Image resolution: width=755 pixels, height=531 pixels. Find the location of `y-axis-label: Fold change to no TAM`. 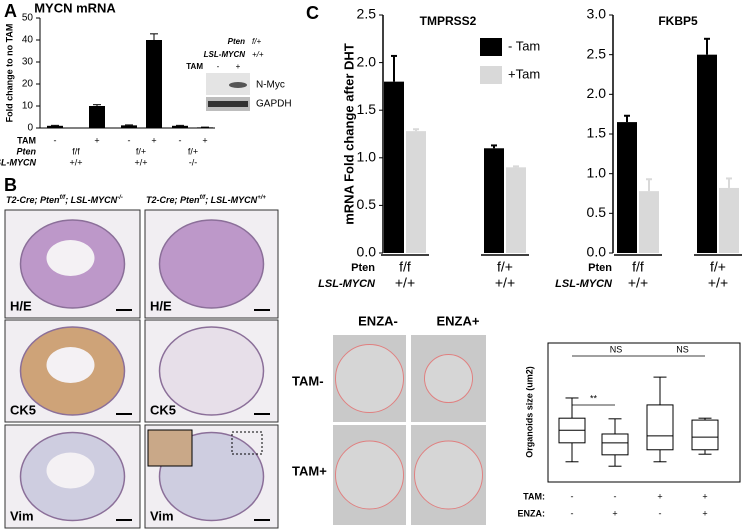

y-axis-label: Fold change to no TAM is located at coordinates (9, 73).